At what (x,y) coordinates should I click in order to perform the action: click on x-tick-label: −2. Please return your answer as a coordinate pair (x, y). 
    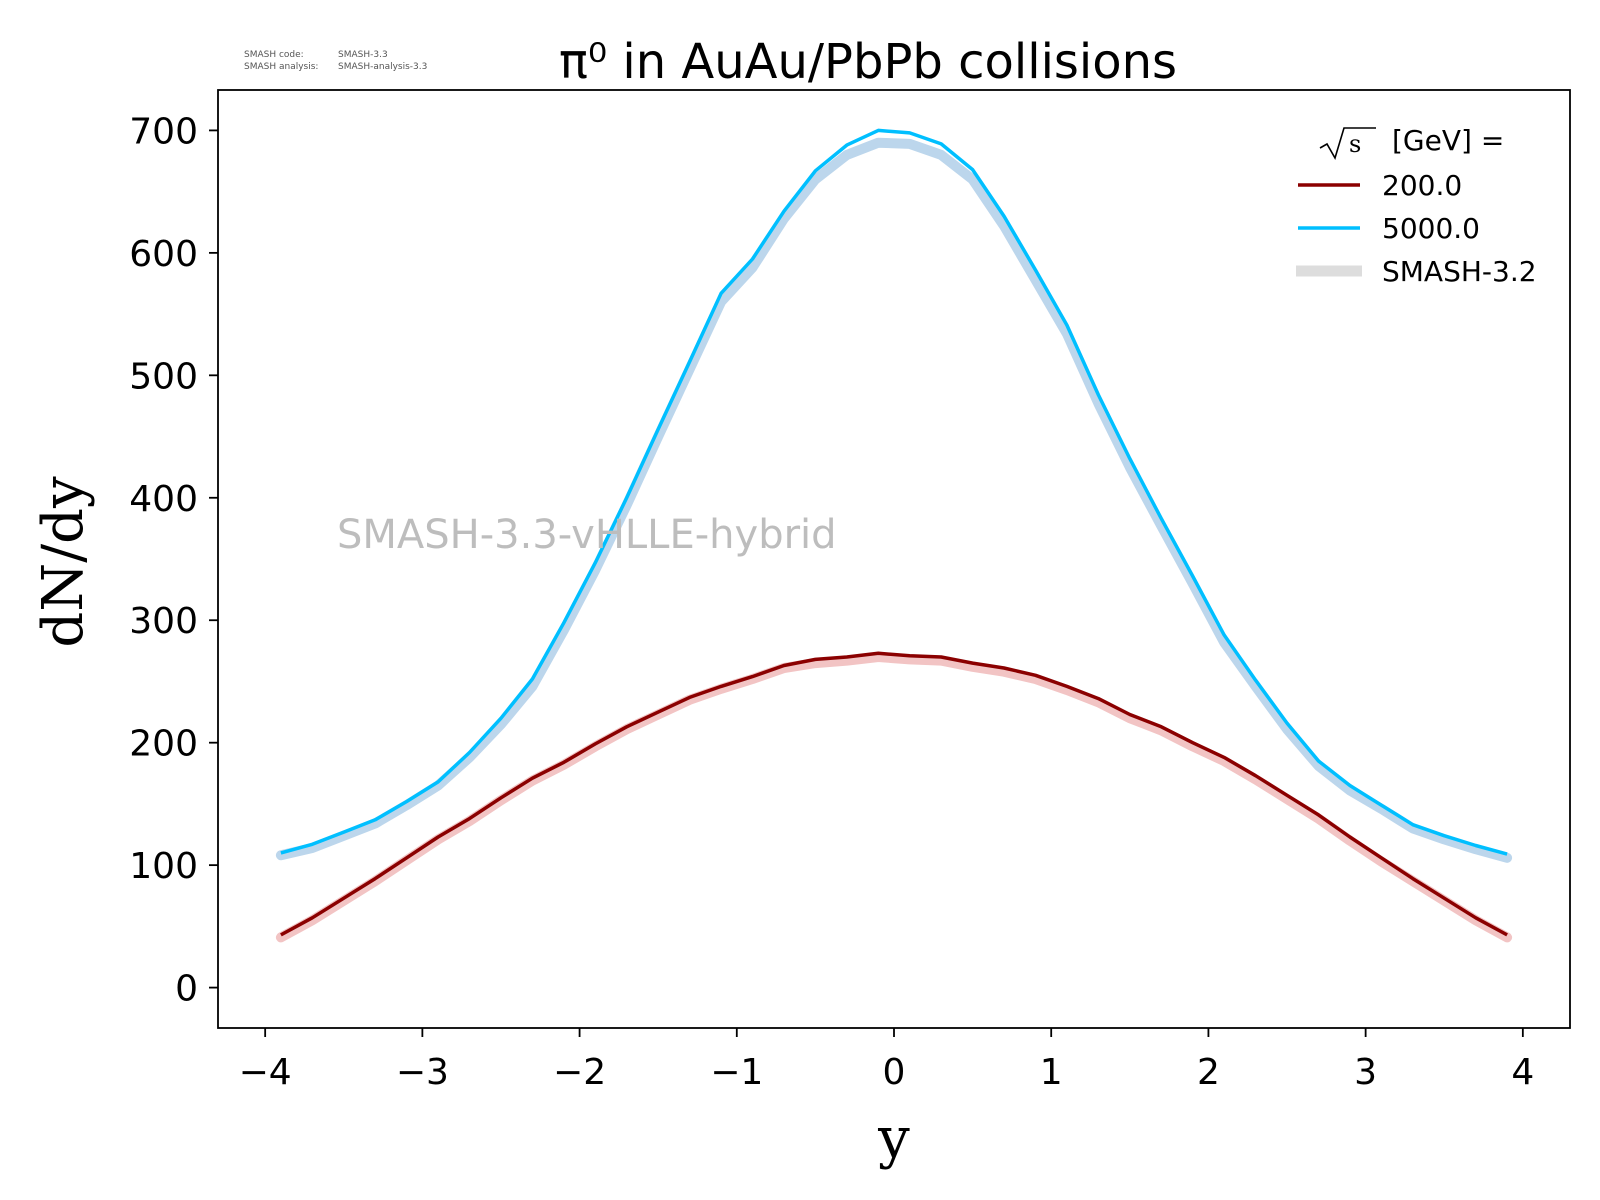
    Looking at the image, I should click on (579, 1072).